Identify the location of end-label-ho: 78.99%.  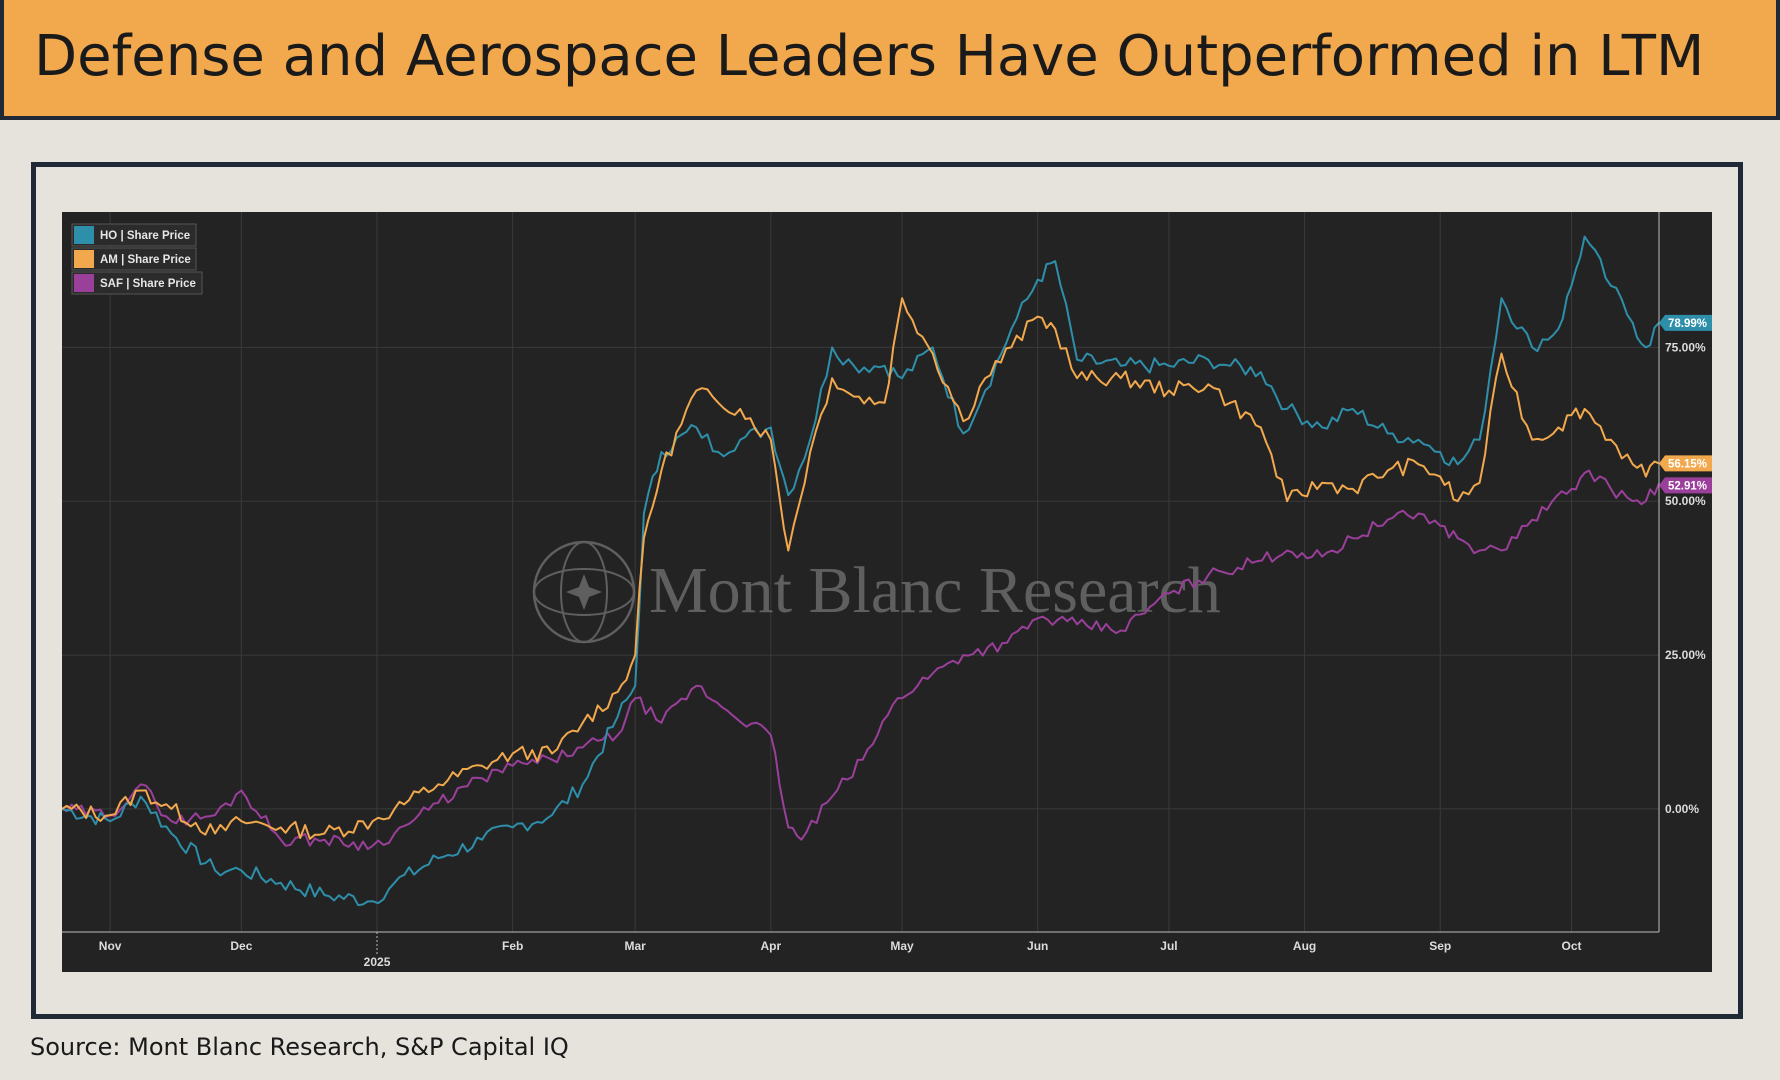
(1685, 322).